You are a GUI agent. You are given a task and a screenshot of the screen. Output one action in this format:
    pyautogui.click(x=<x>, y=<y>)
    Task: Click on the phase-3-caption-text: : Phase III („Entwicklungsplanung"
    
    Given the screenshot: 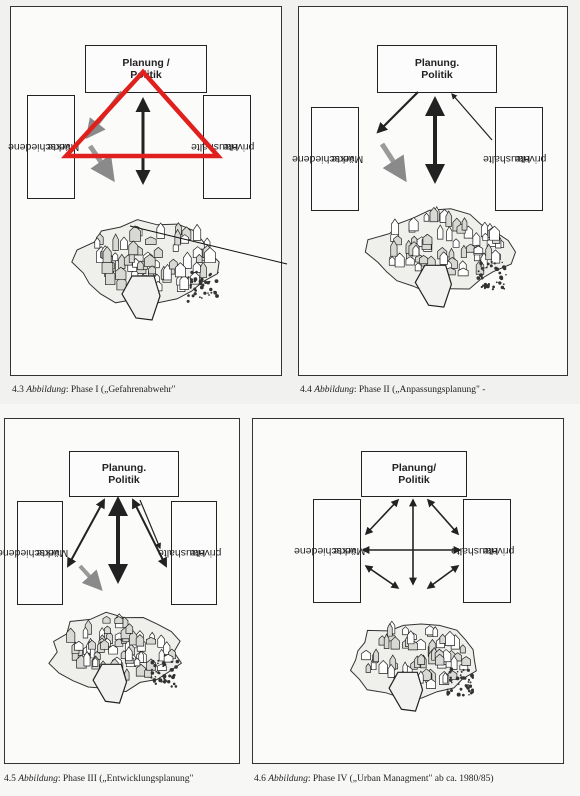 What is the action you would take?
    pyautogui.click(x=125, y=779)
    